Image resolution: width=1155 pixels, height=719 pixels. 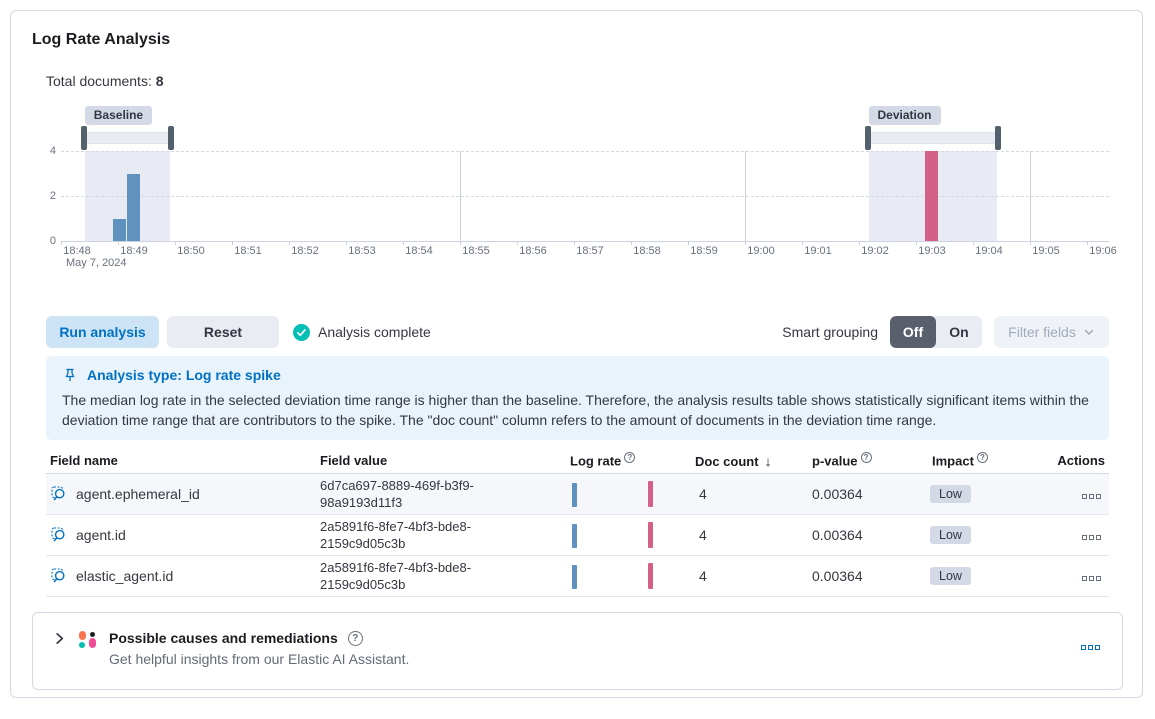 What do you see at coordinates (1090, 647) in the screenshot?
I see `assistant-actions-icon` at bounding box center [1090, 647].